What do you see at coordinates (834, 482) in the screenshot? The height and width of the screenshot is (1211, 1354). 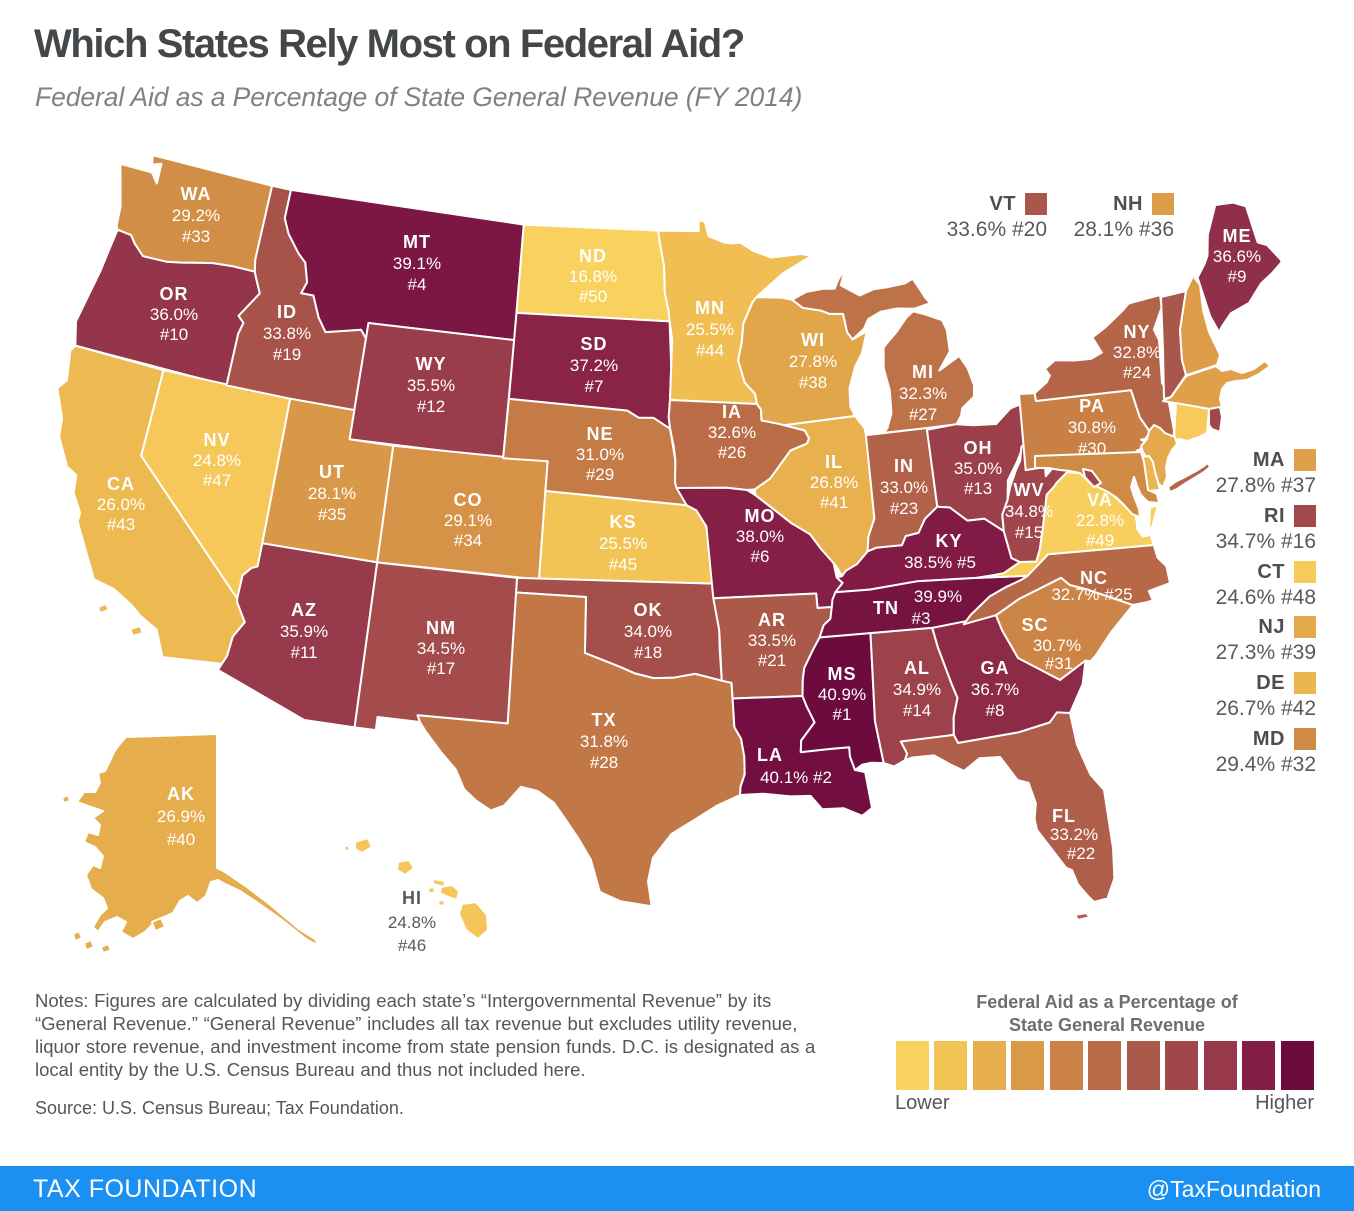 I see `svg-text: 26.8%` at bounding box center [834, 482].